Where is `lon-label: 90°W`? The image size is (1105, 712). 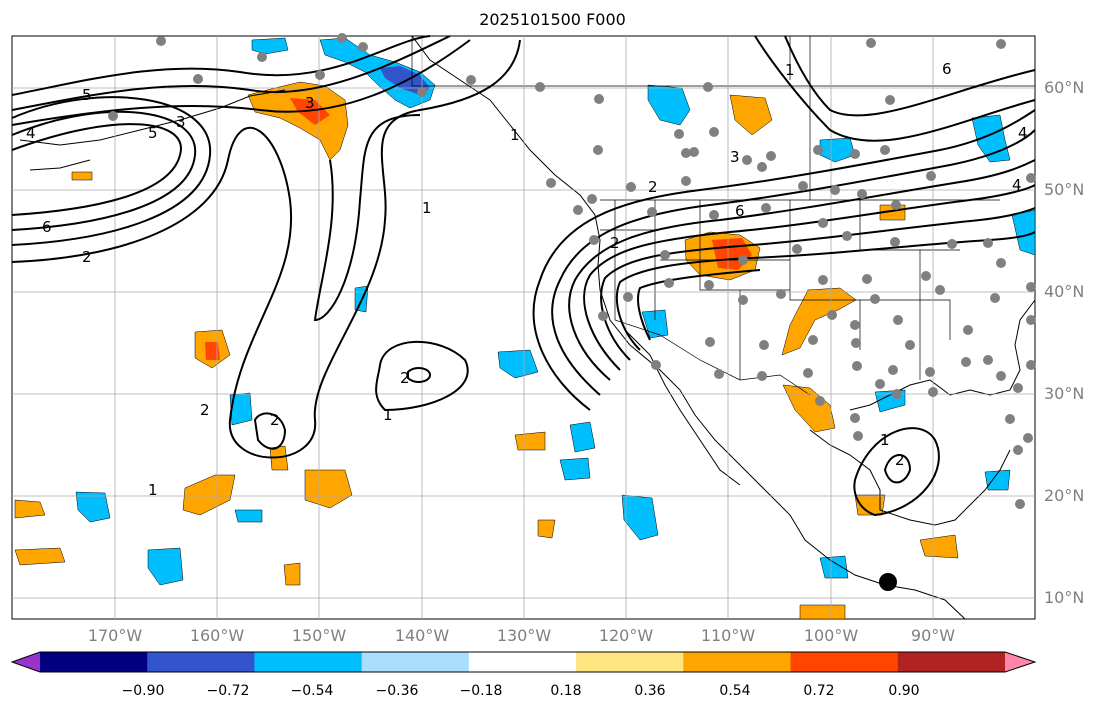
lon-label: 90°W is located at coordinates (933, 635).